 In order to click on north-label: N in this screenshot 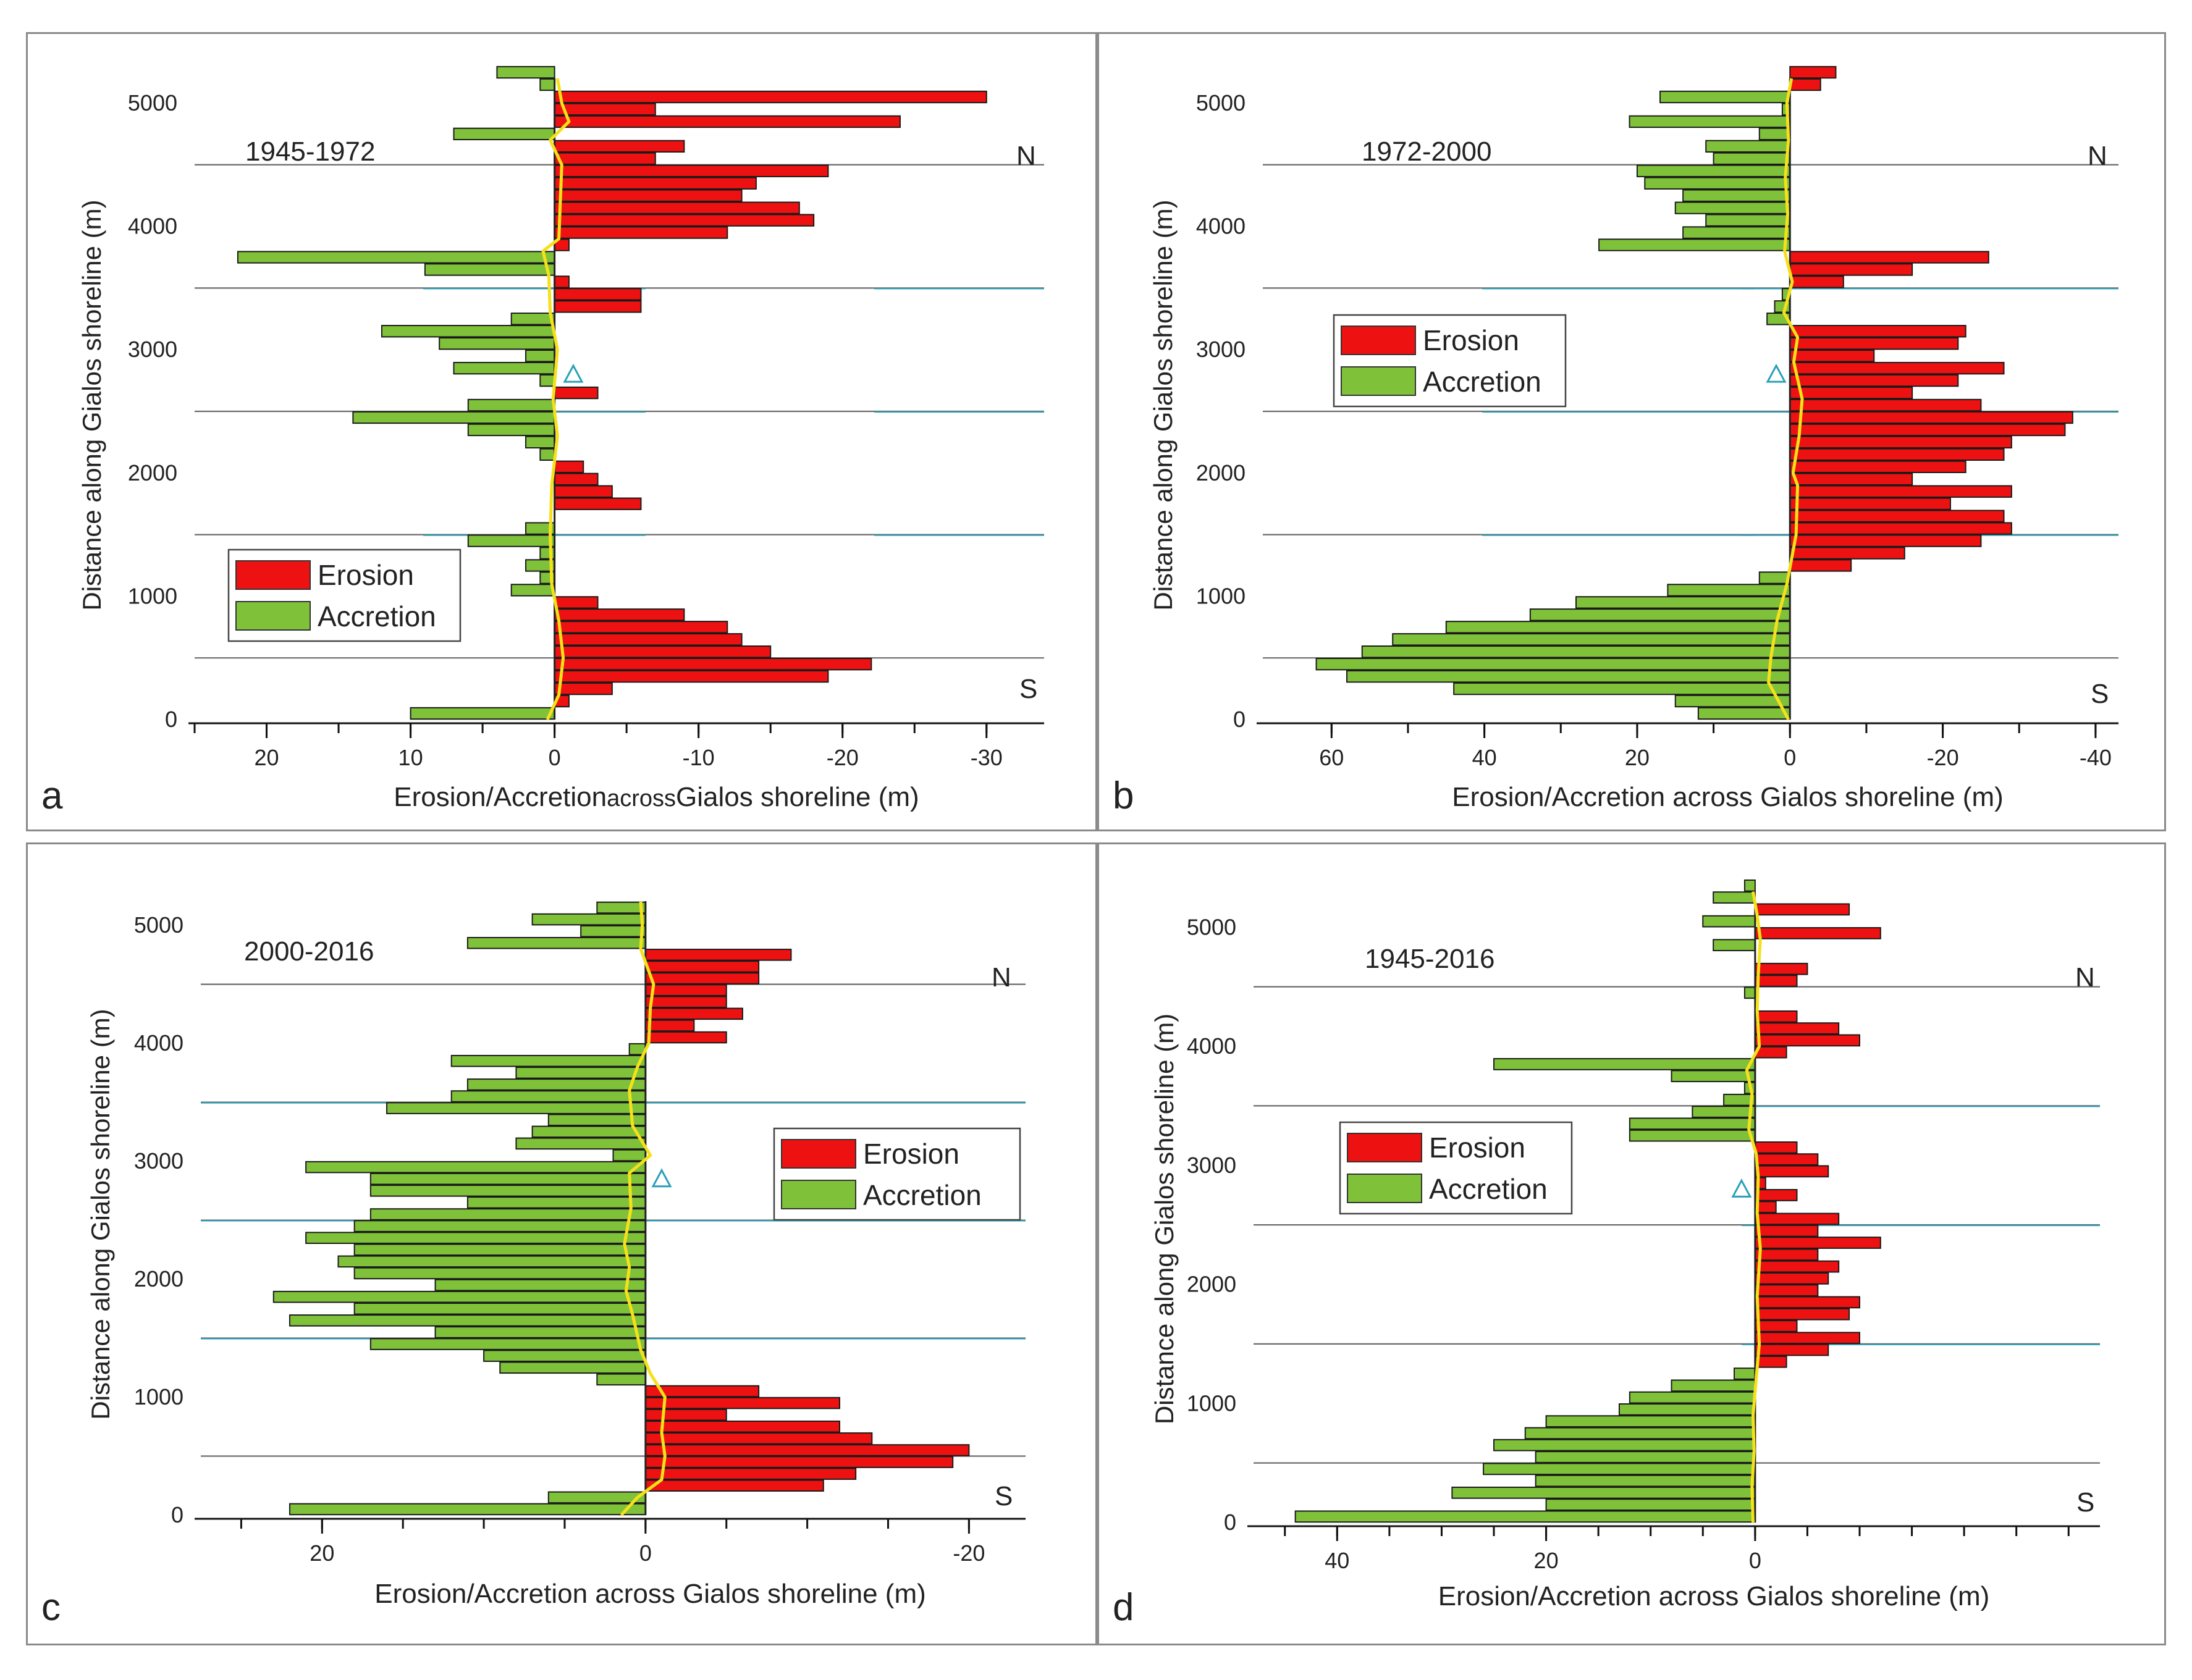, I will do `click(1026, 156)`.